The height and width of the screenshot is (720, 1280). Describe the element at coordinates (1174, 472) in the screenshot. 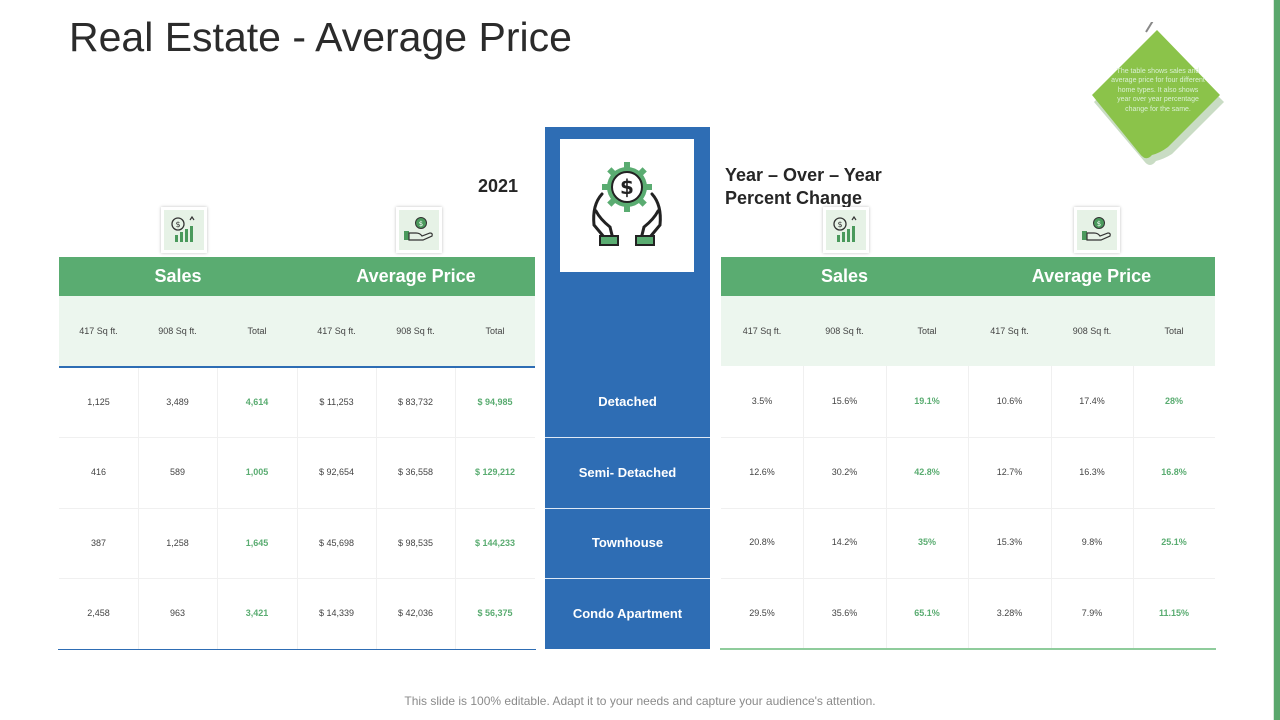

I see `table-cell-total: 16.8%` at that location.